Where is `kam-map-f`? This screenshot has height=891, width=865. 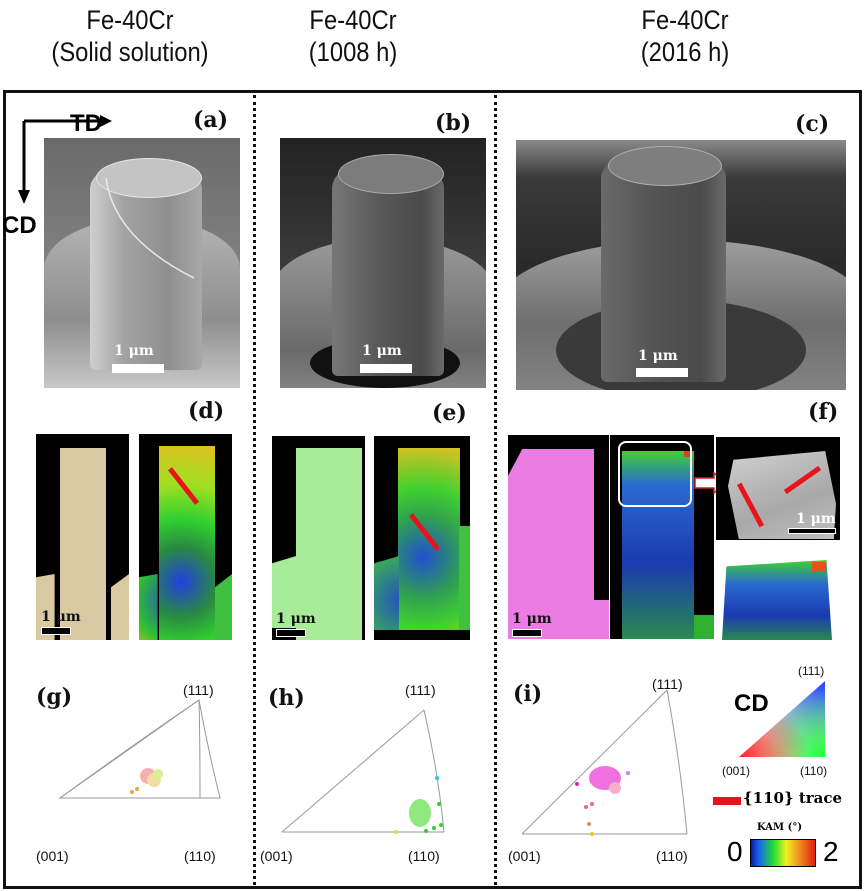 kam-map-f is located at coordinates (662, 537).